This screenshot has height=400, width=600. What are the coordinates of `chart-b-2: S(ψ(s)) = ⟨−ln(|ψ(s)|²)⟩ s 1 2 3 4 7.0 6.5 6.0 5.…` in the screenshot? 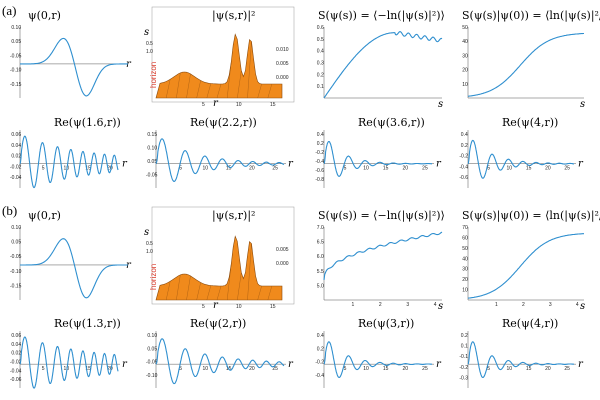 It's located at (381, 260).